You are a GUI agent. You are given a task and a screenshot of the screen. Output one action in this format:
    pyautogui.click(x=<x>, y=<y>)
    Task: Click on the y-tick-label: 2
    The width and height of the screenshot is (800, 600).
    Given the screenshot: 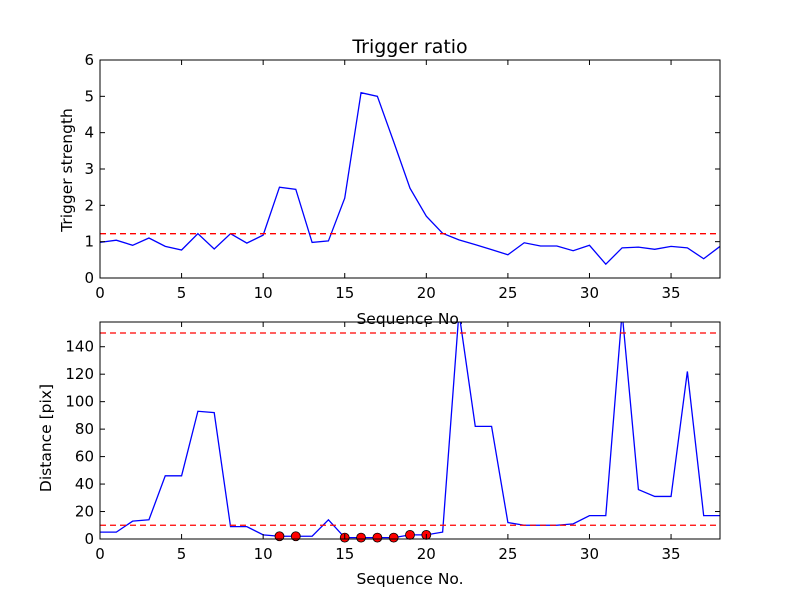 What is the action you would take?
    pyautogui.click(x=89, y=205)
    